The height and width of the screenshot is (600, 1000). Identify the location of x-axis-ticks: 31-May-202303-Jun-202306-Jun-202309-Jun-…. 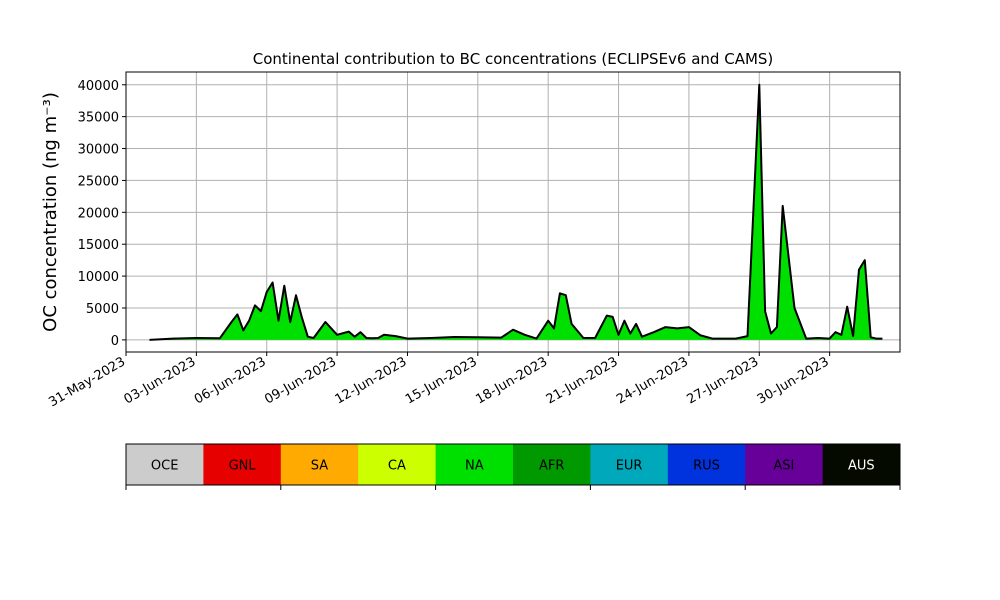
(439, 381).